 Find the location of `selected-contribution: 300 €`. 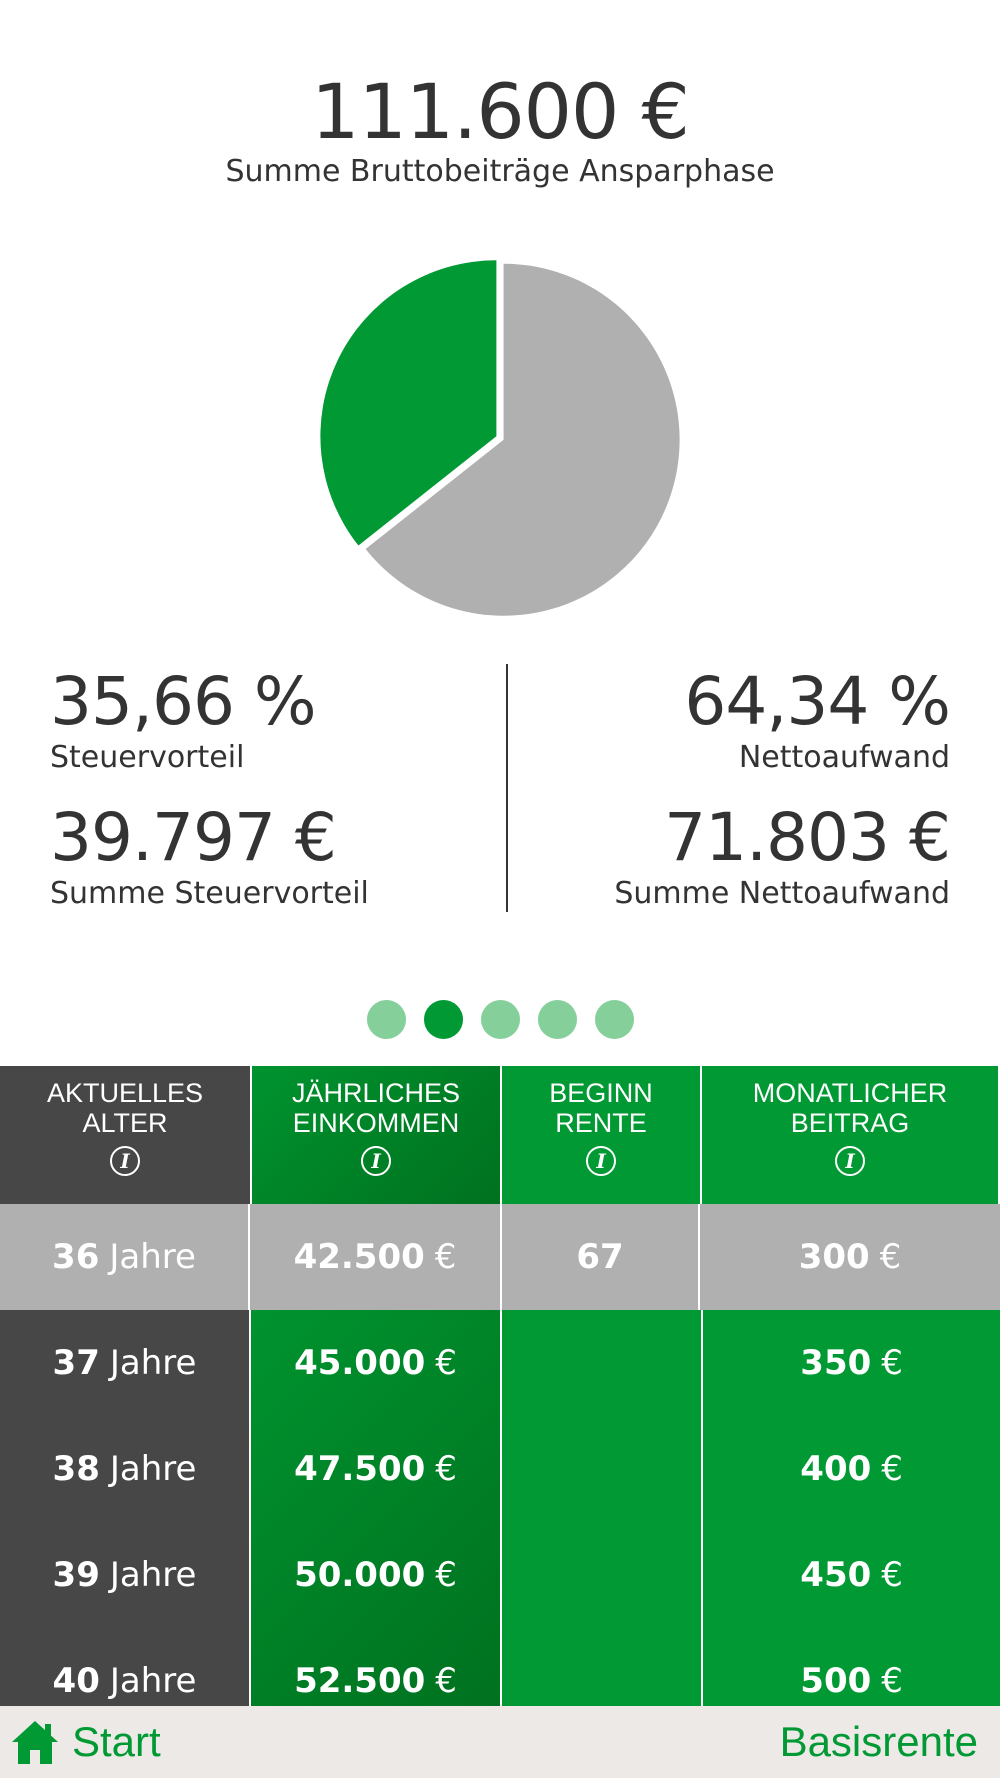

selected-contribution: 300 € is located at coordinates (850, 1257).